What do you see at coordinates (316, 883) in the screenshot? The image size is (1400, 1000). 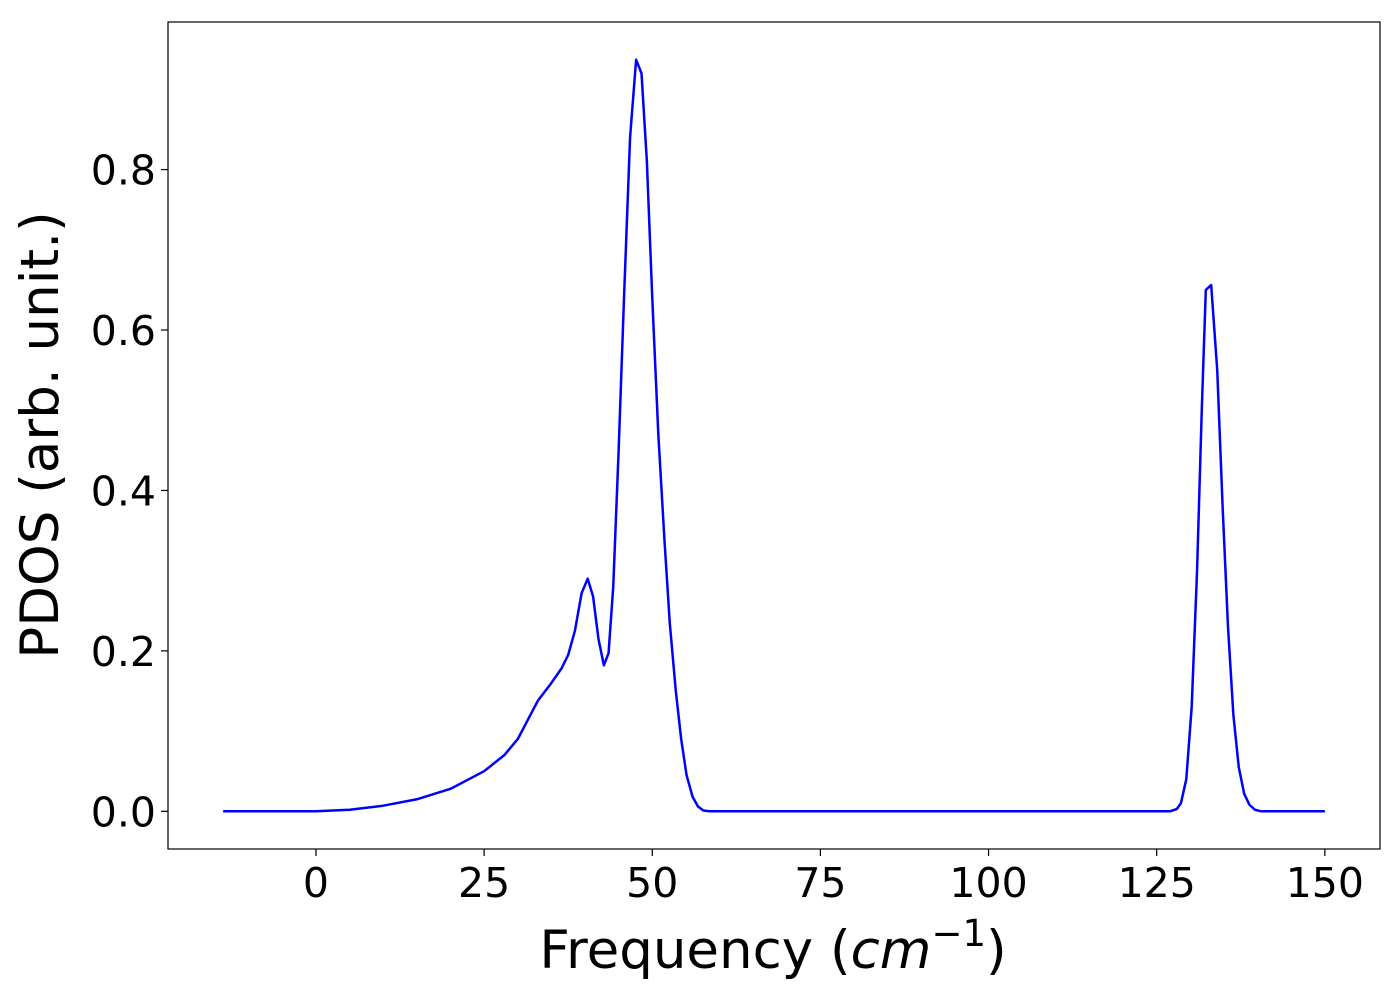 I see `x-tick-label: 0` at bounding box center [316, 883].